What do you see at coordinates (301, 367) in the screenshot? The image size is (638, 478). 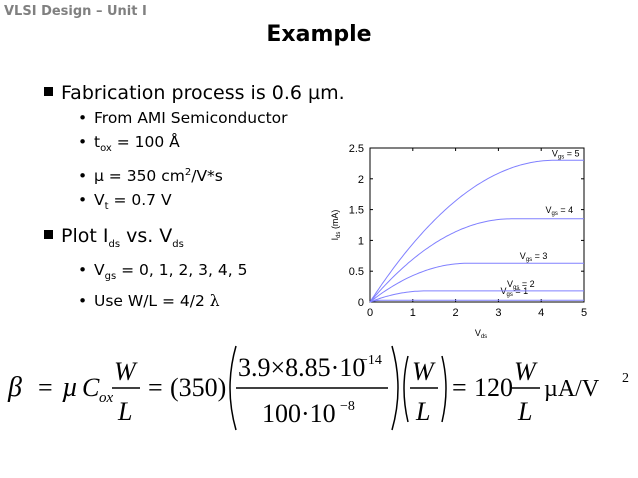 I see `fraction-numerator: 3.9×8.85·10` at bounding box center [301, 367].